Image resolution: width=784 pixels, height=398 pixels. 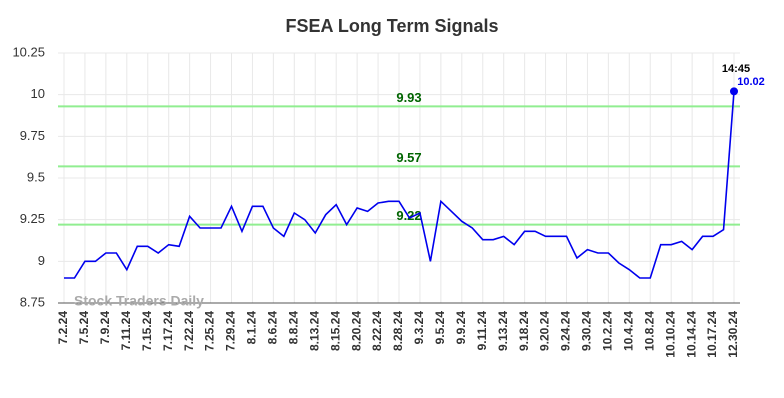 What do you see at coordinates (41, 260) in the screenshot?
I see `y-tick-label: 9` at bounding box center [41, 260].